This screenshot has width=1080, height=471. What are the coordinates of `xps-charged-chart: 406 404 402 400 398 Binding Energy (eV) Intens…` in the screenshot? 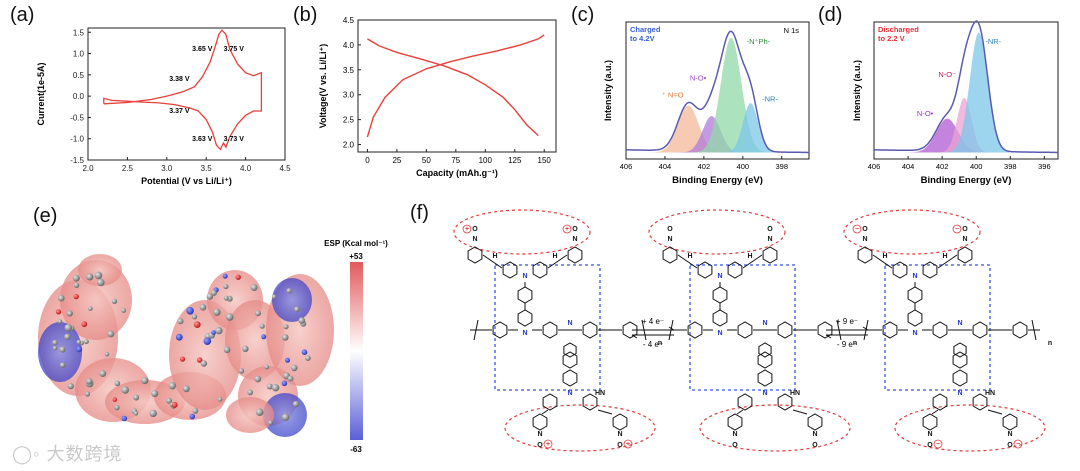 It's located at (706, 103).